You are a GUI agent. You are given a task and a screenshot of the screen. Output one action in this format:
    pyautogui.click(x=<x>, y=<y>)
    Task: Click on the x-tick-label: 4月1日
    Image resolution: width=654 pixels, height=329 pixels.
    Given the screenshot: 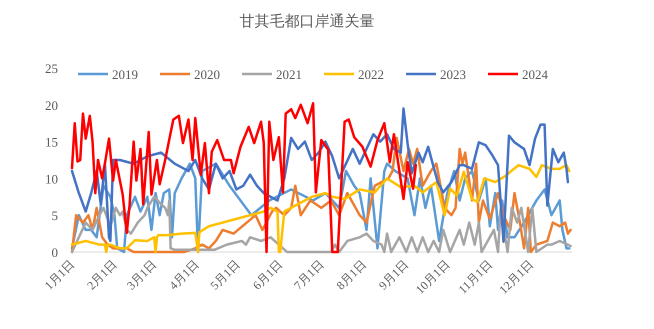 What is the action you would take?
    pyautogui.click(x=184, y=275)
    